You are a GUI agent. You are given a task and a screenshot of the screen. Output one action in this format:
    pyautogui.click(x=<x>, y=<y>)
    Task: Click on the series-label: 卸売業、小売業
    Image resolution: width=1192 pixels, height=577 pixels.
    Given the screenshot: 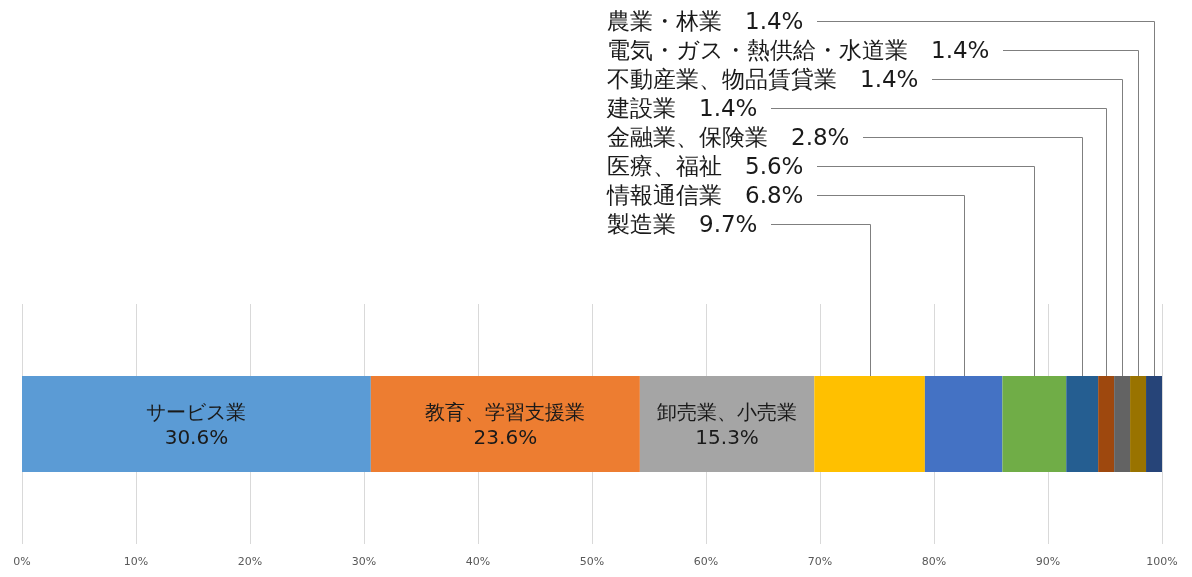 What is the action you would take?
    pyautogui.click(x=727, y=411)
    